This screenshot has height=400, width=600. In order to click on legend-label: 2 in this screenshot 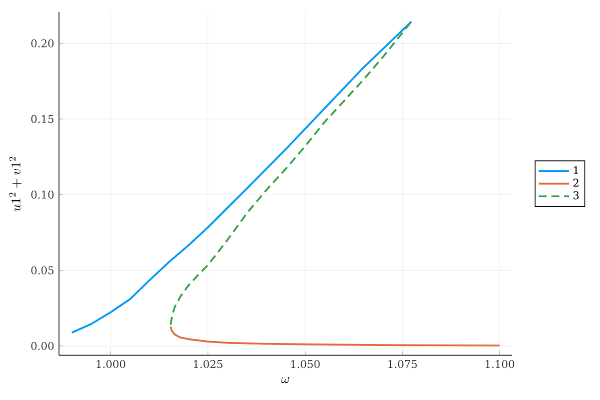, I will do `click(575, 182)`.